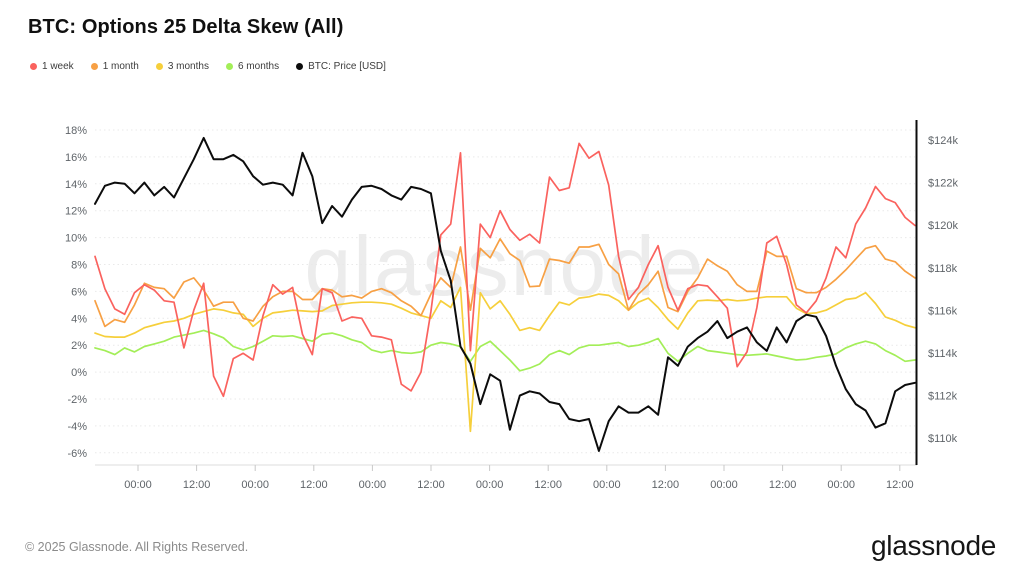 This screenshot has width=1024, height=576. I want to click on legend-item-6-months: 6 months, so click(252, 66).